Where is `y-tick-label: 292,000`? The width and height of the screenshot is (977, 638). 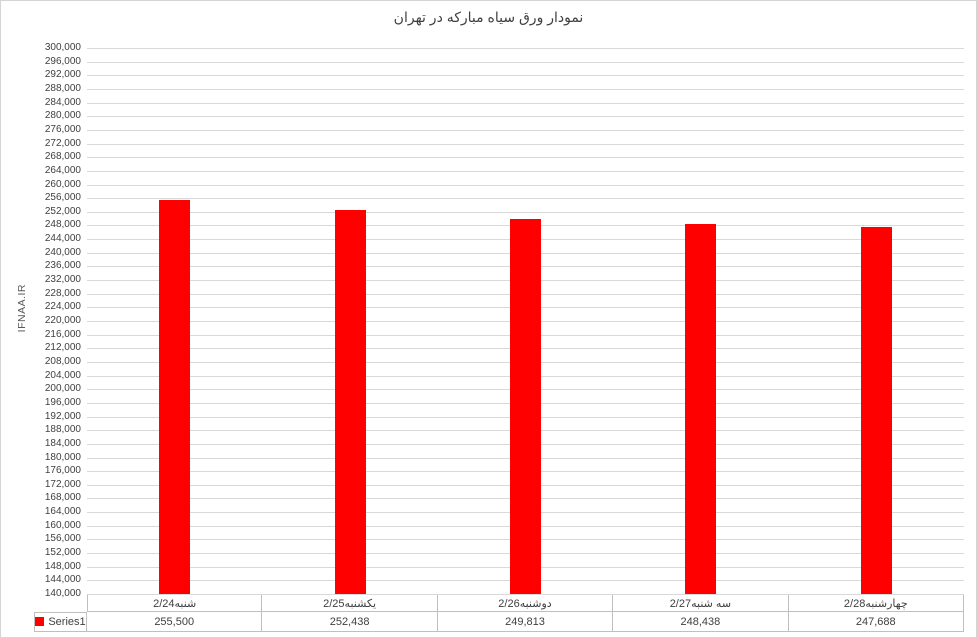 y-tick-label: 292,000 is located at coordinates (62, 74).